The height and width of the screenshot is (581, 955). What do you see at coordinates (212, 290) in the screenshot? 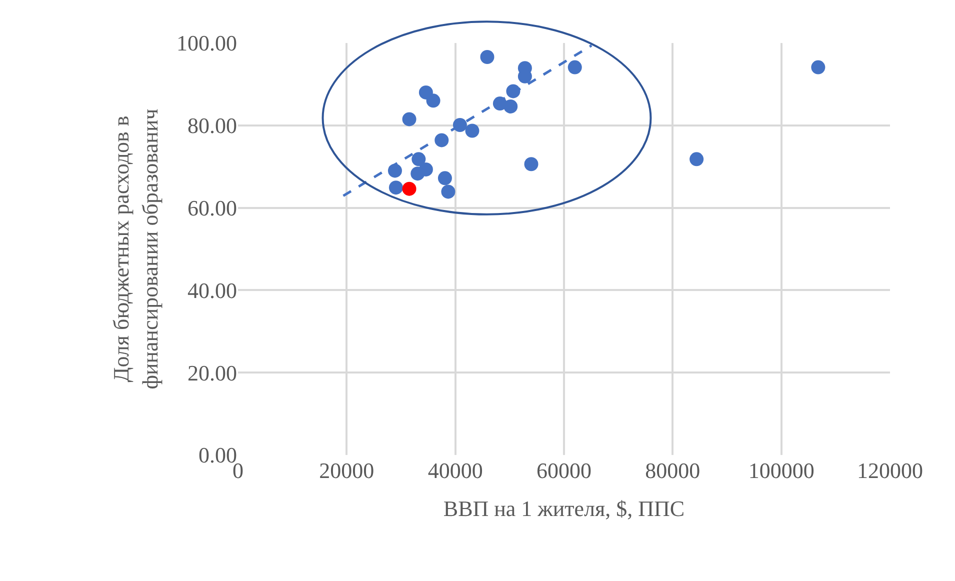
I see `y-tick-label: 40.00` at bounding box center [212, 290].